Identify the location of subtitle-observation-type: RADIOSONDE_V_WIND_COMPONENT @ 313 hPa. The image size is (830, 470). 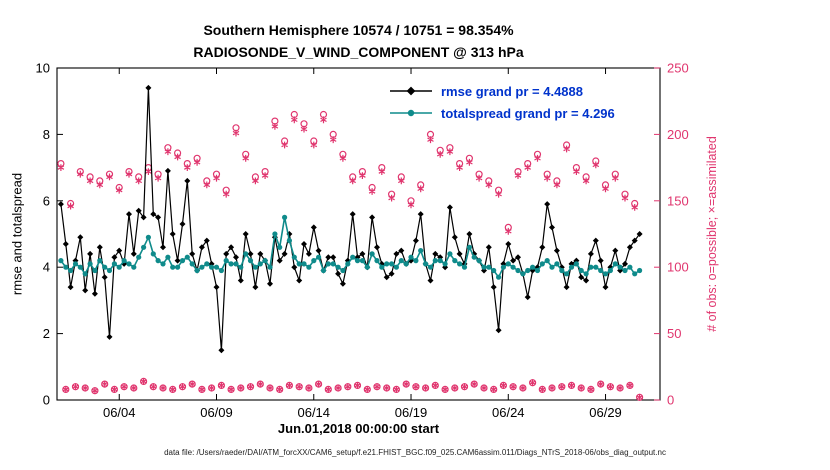
(358, 52).